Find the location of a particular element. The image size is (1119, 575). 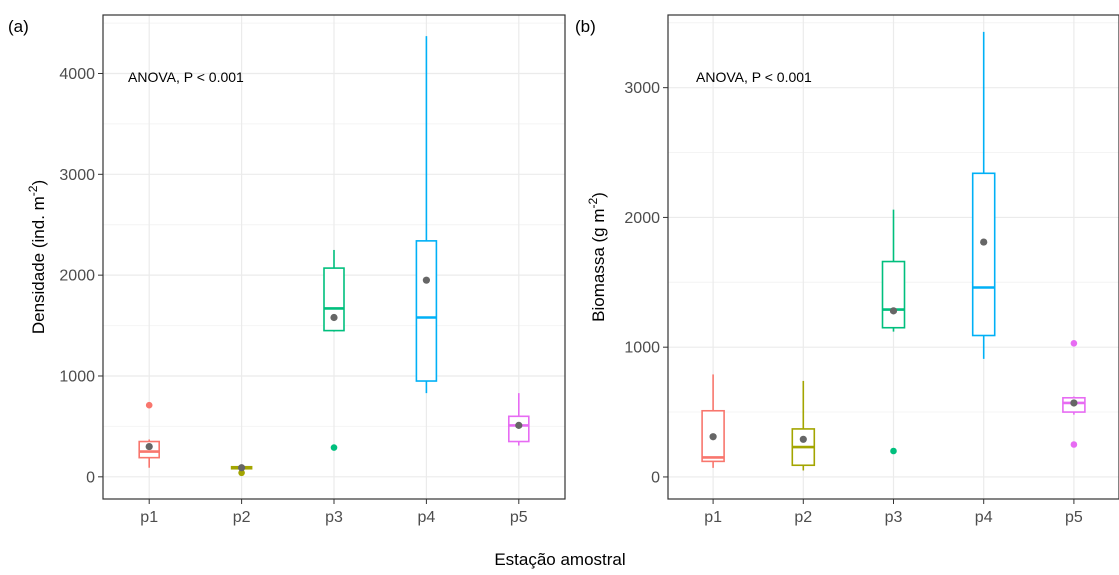

x-axis-title: Estação amostral is located at coordinates (559, 559).